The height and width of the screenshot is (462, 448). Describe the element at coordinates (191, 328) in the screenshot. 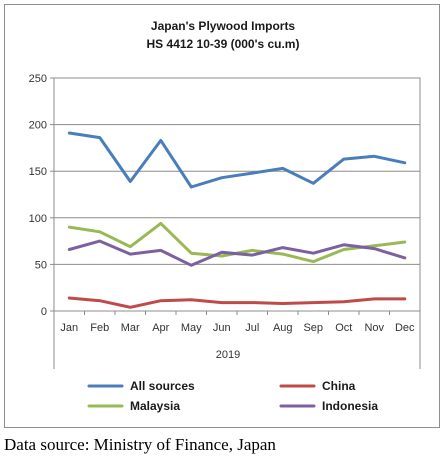

I see `x-tick-label: May` at that location.